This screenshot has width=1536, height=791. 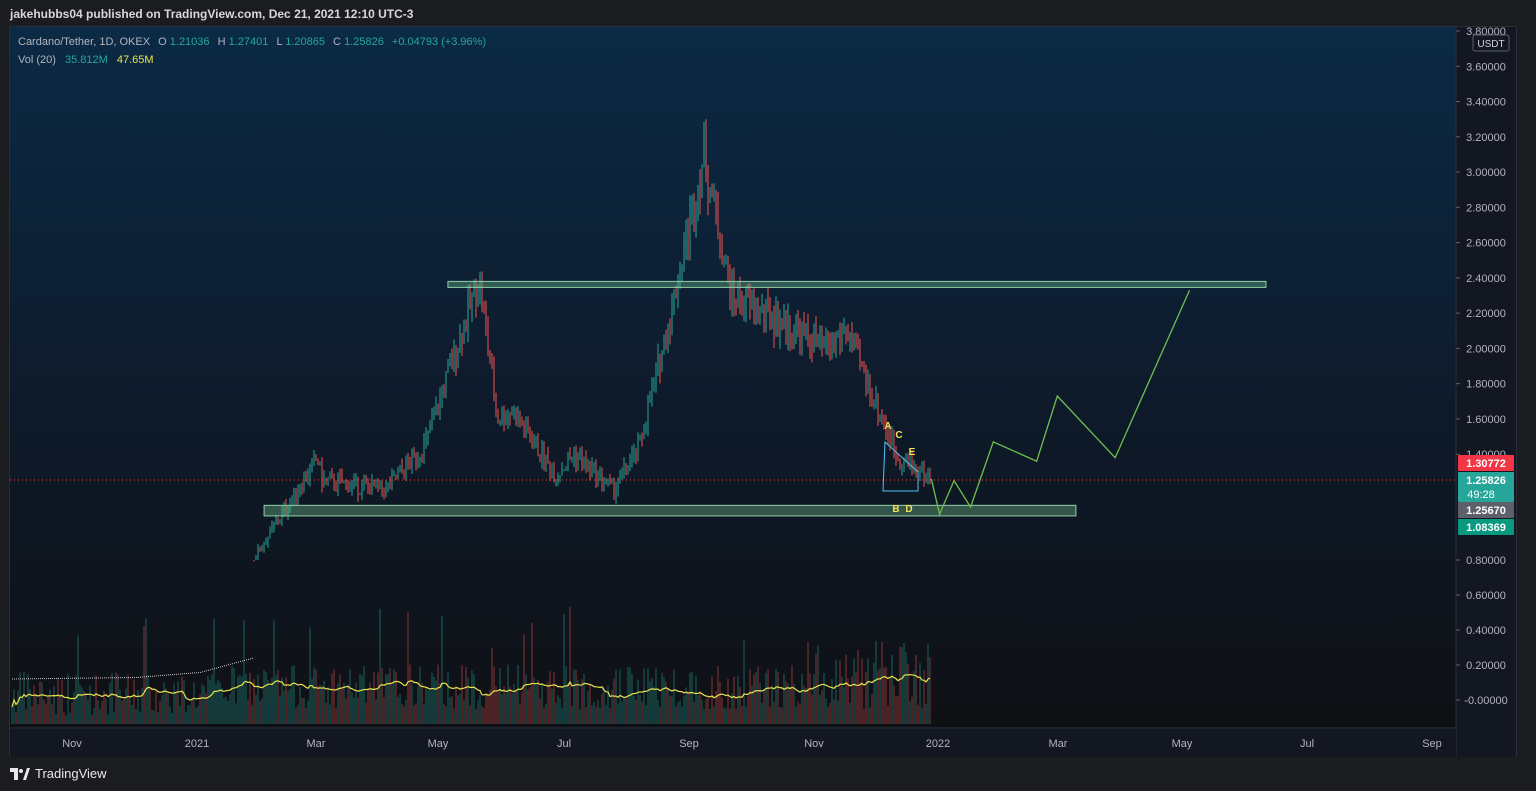 I want to click on tradingview-mark-icon, so click(x=20, y=773).